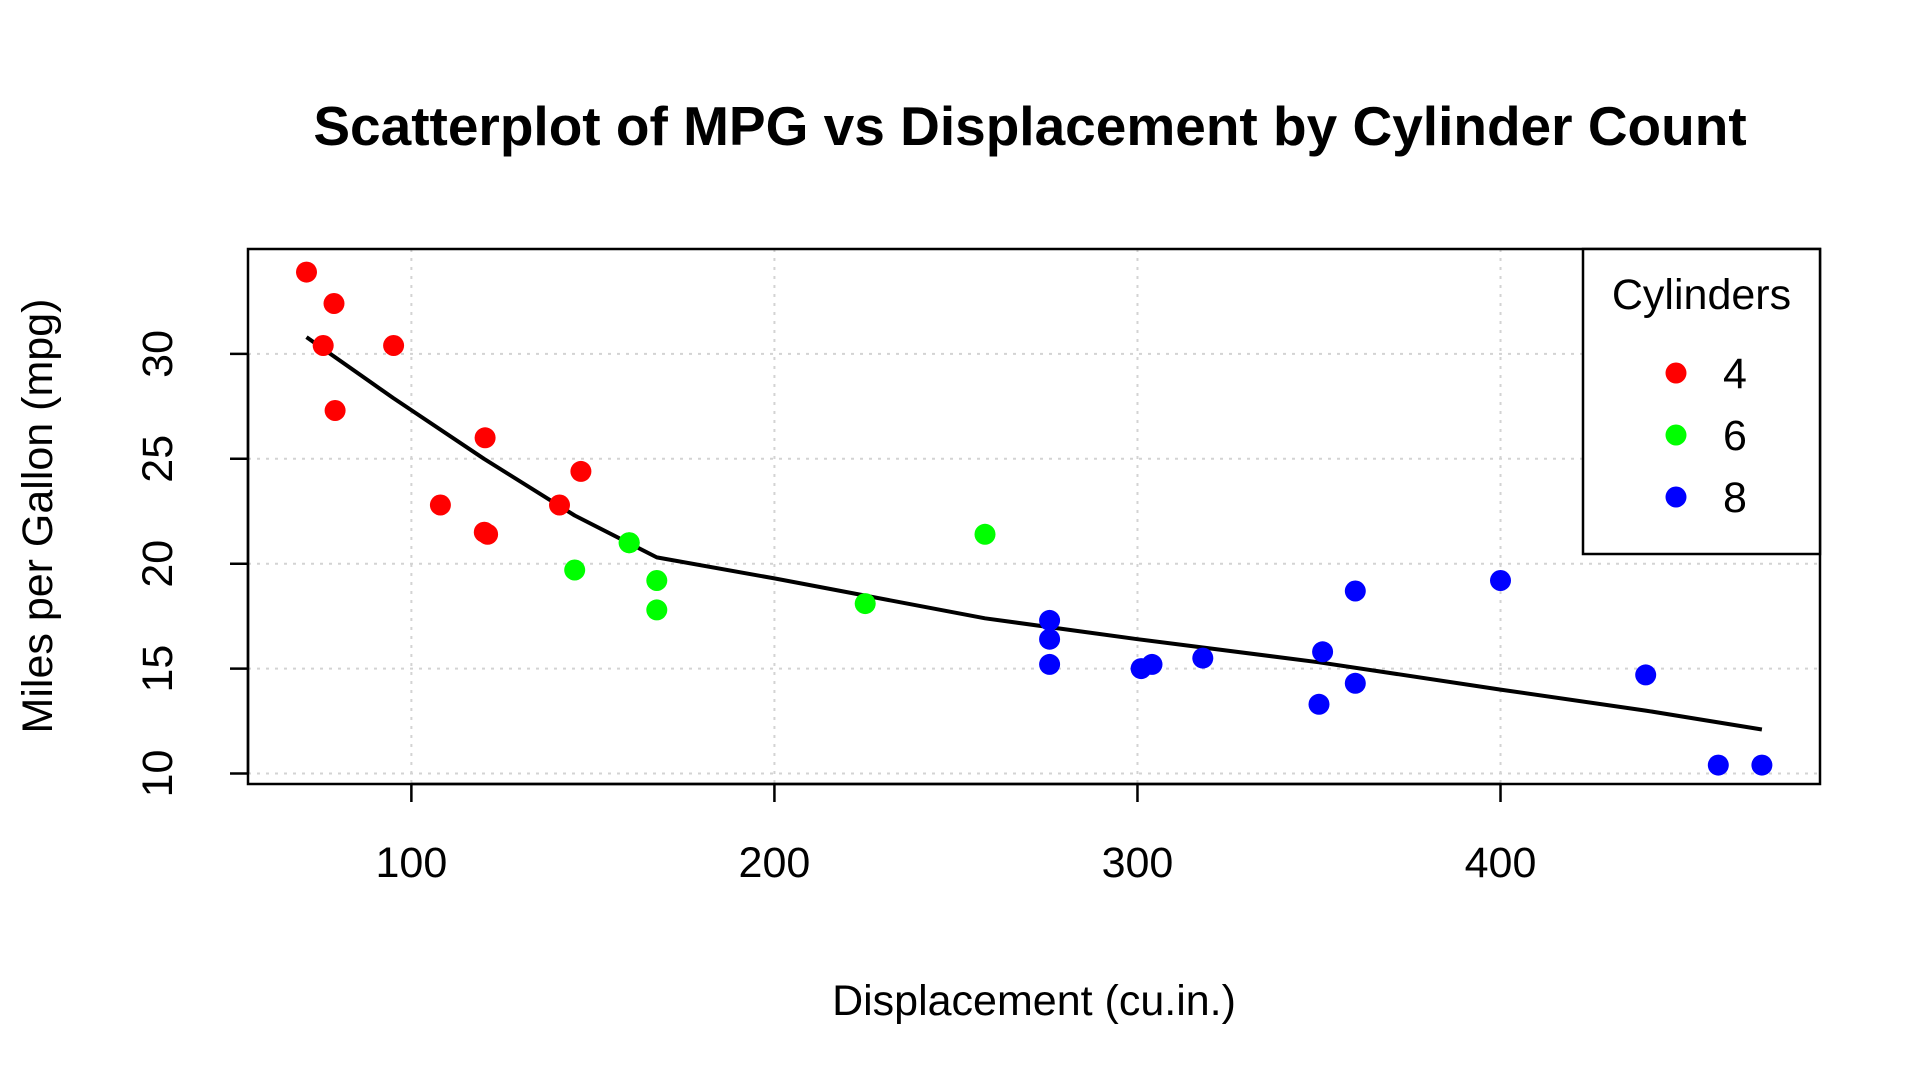  Describe the element at coordinates (1735, 374) in the screenshot. I see `legend-label-4: 4` at that location.